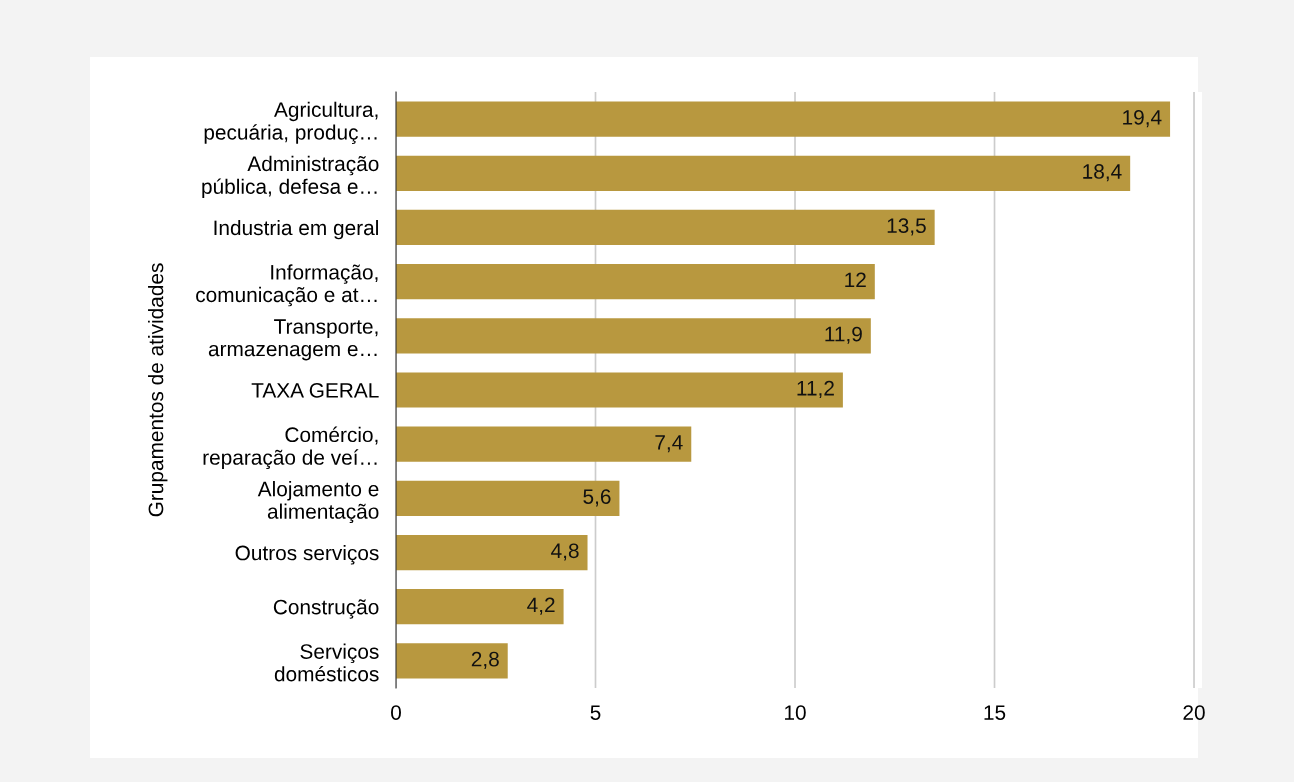  Describe the element at coordinates (669, 444) in the screenshot. I see `data-label: 7,4` at that location.